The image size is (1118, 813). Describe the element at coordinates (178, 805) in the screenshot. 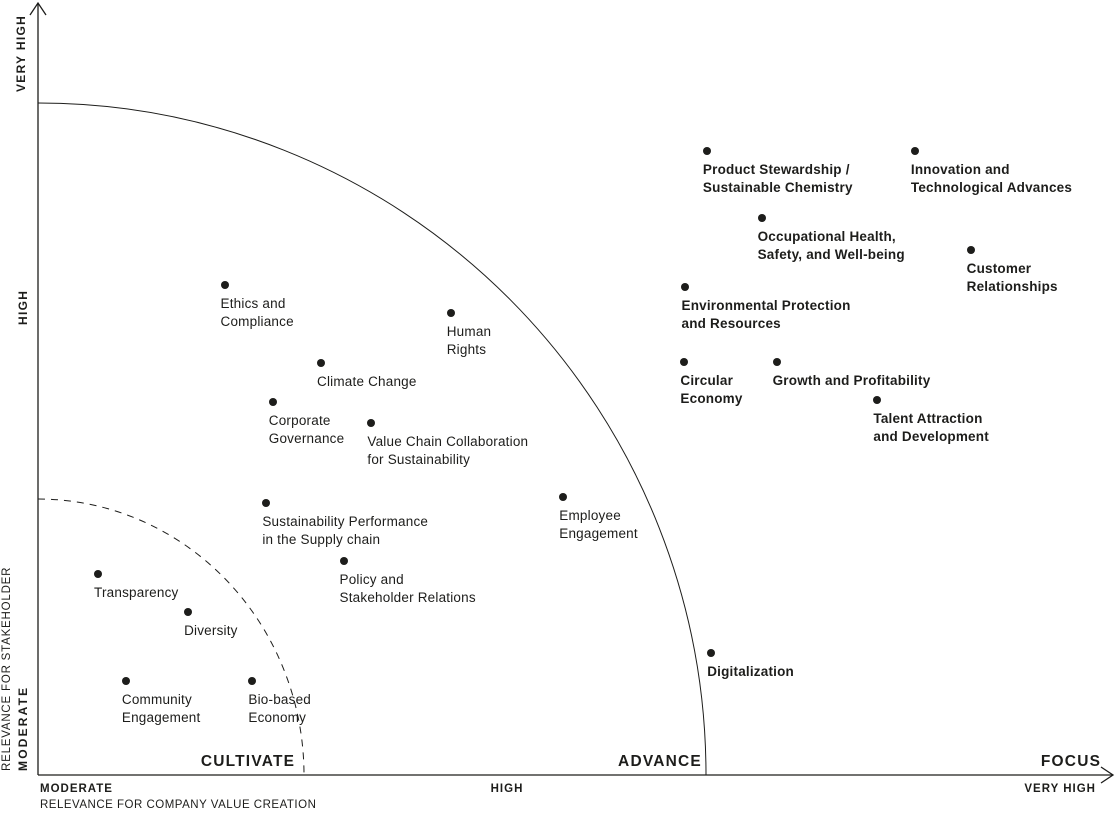

I see `x-axis-title: RELEVANCE FOR COMPANY VALUE CREATION` at that location.